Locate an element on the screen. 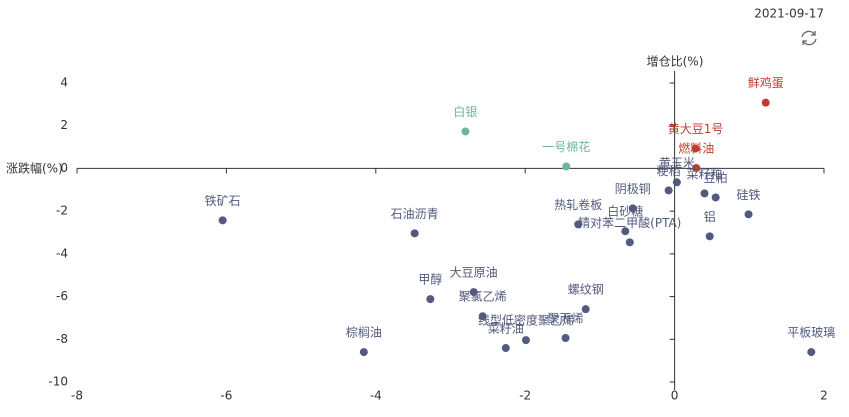 The width and height of the screenshot is (849, 417). point-label: 石油沥青 is located at coordinates (415, 214).